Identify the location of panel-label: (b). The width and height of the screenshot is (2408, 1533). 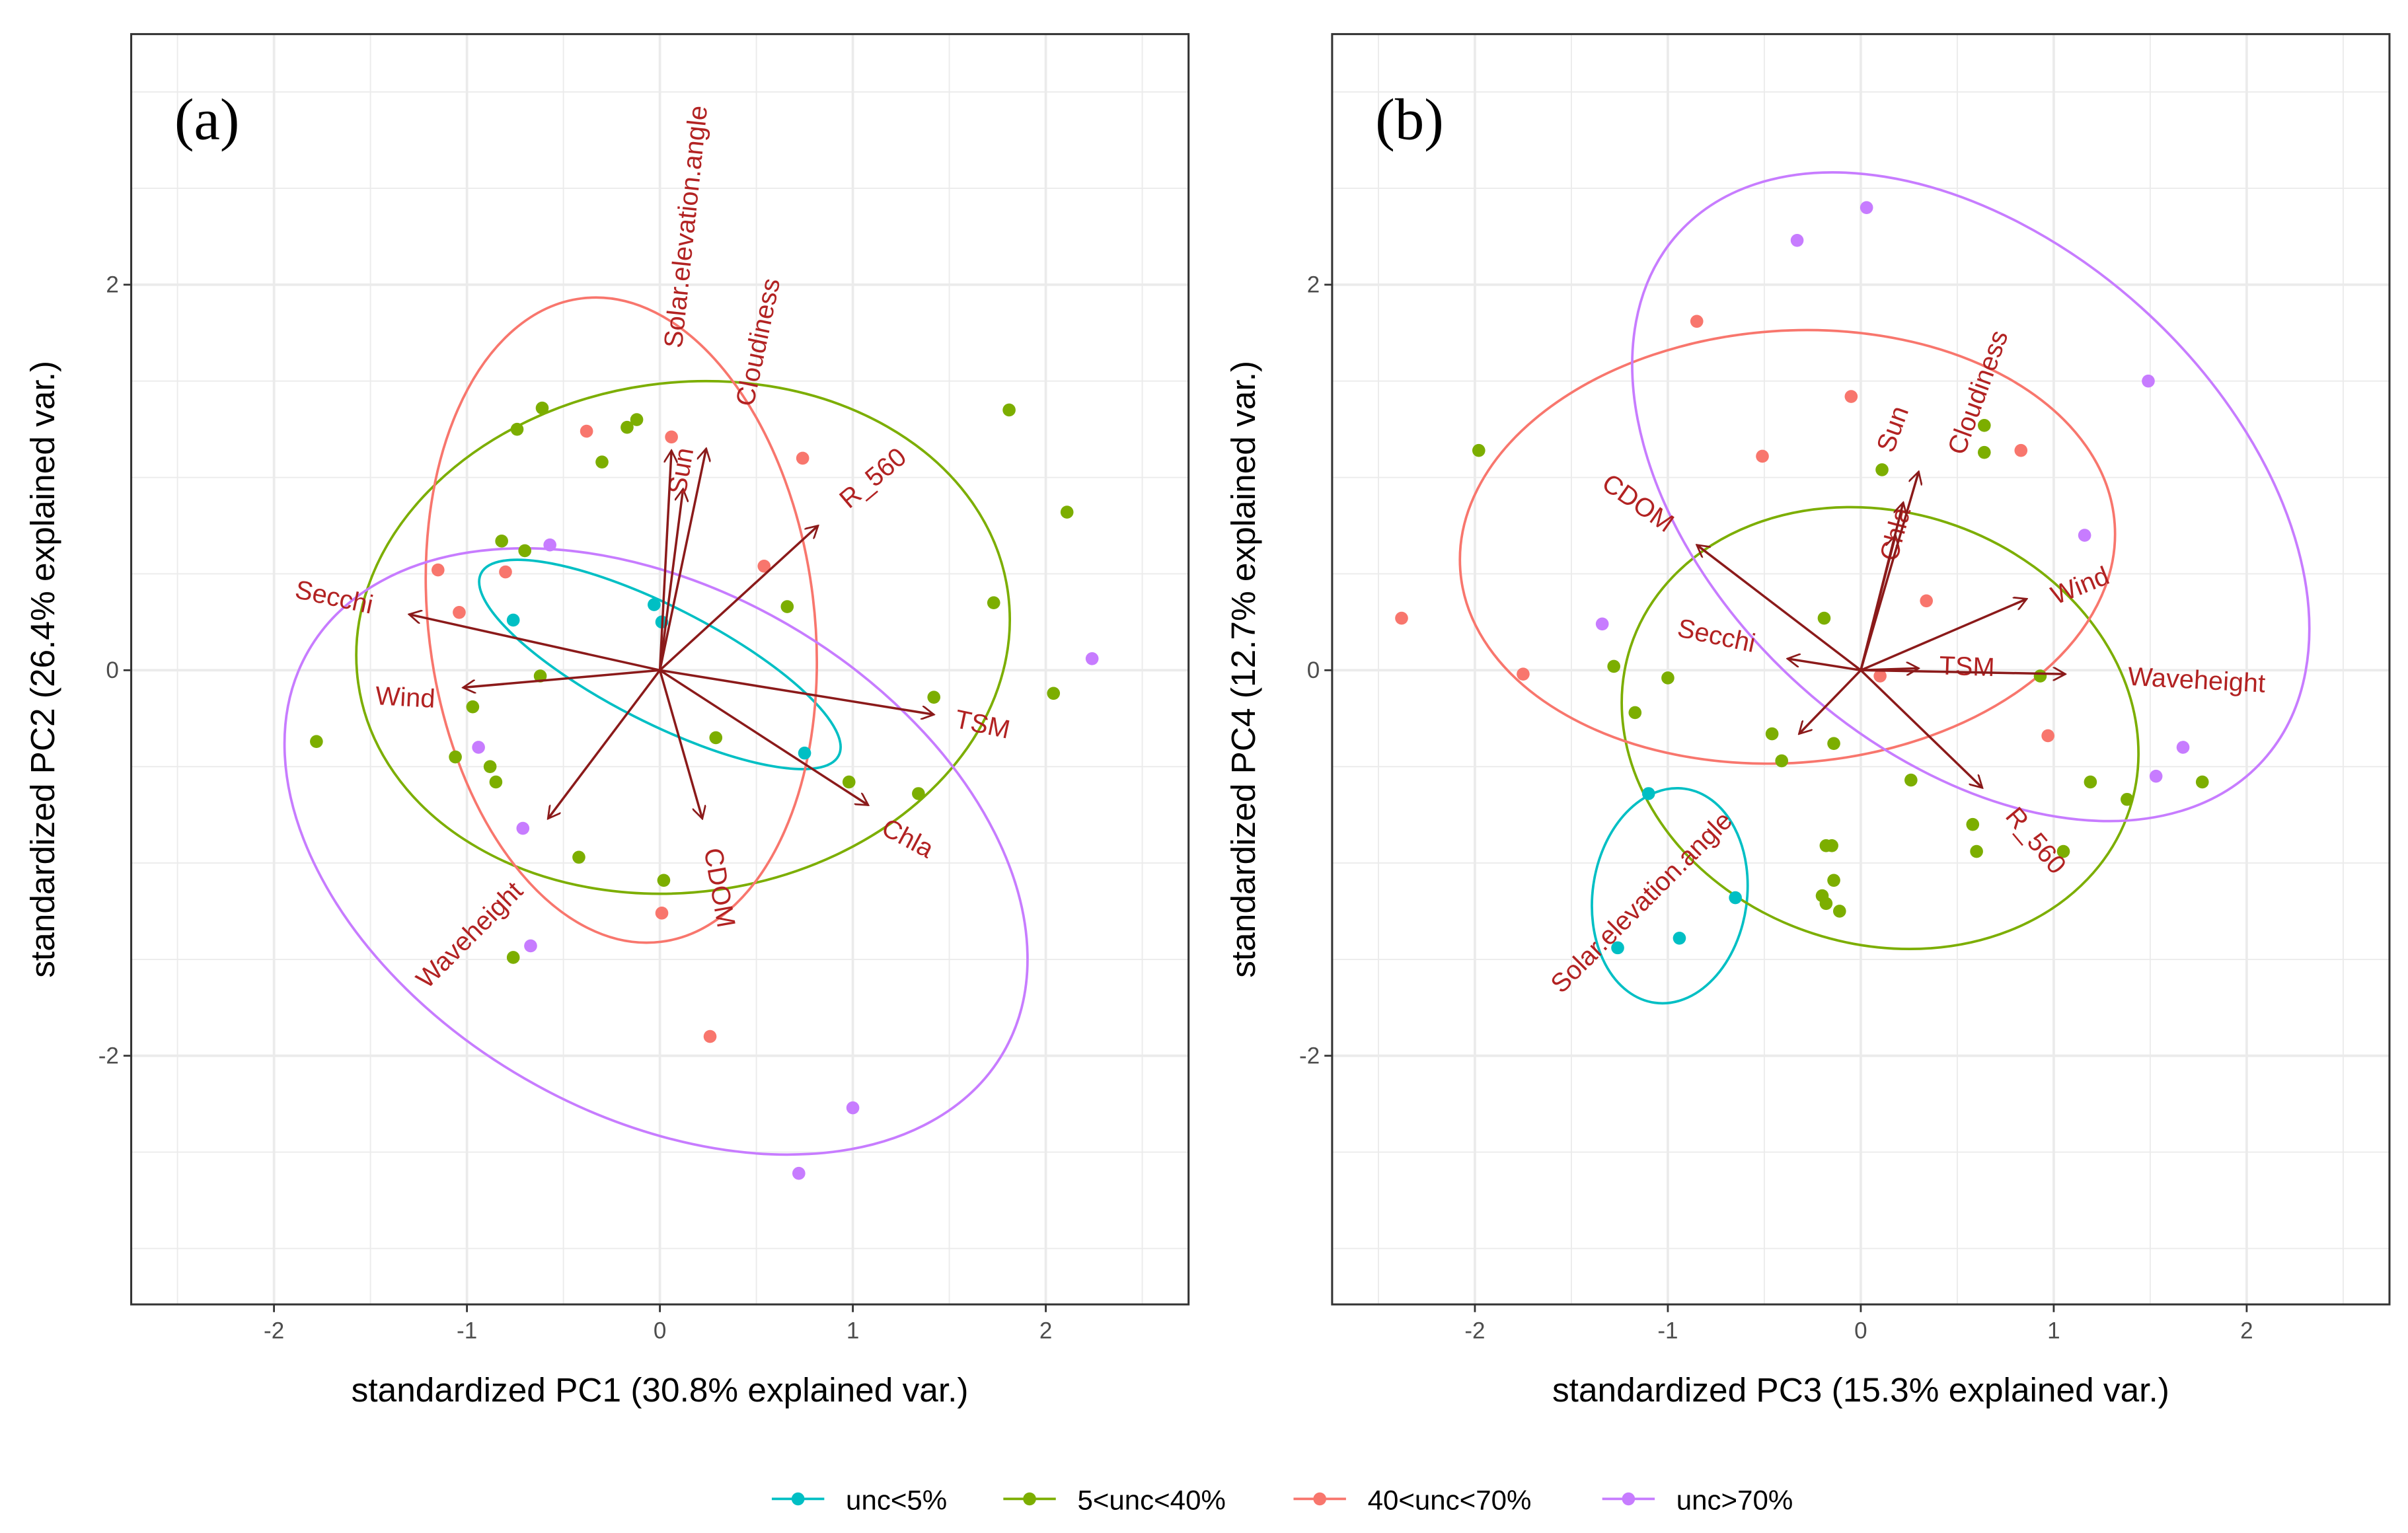
(1409, 119).